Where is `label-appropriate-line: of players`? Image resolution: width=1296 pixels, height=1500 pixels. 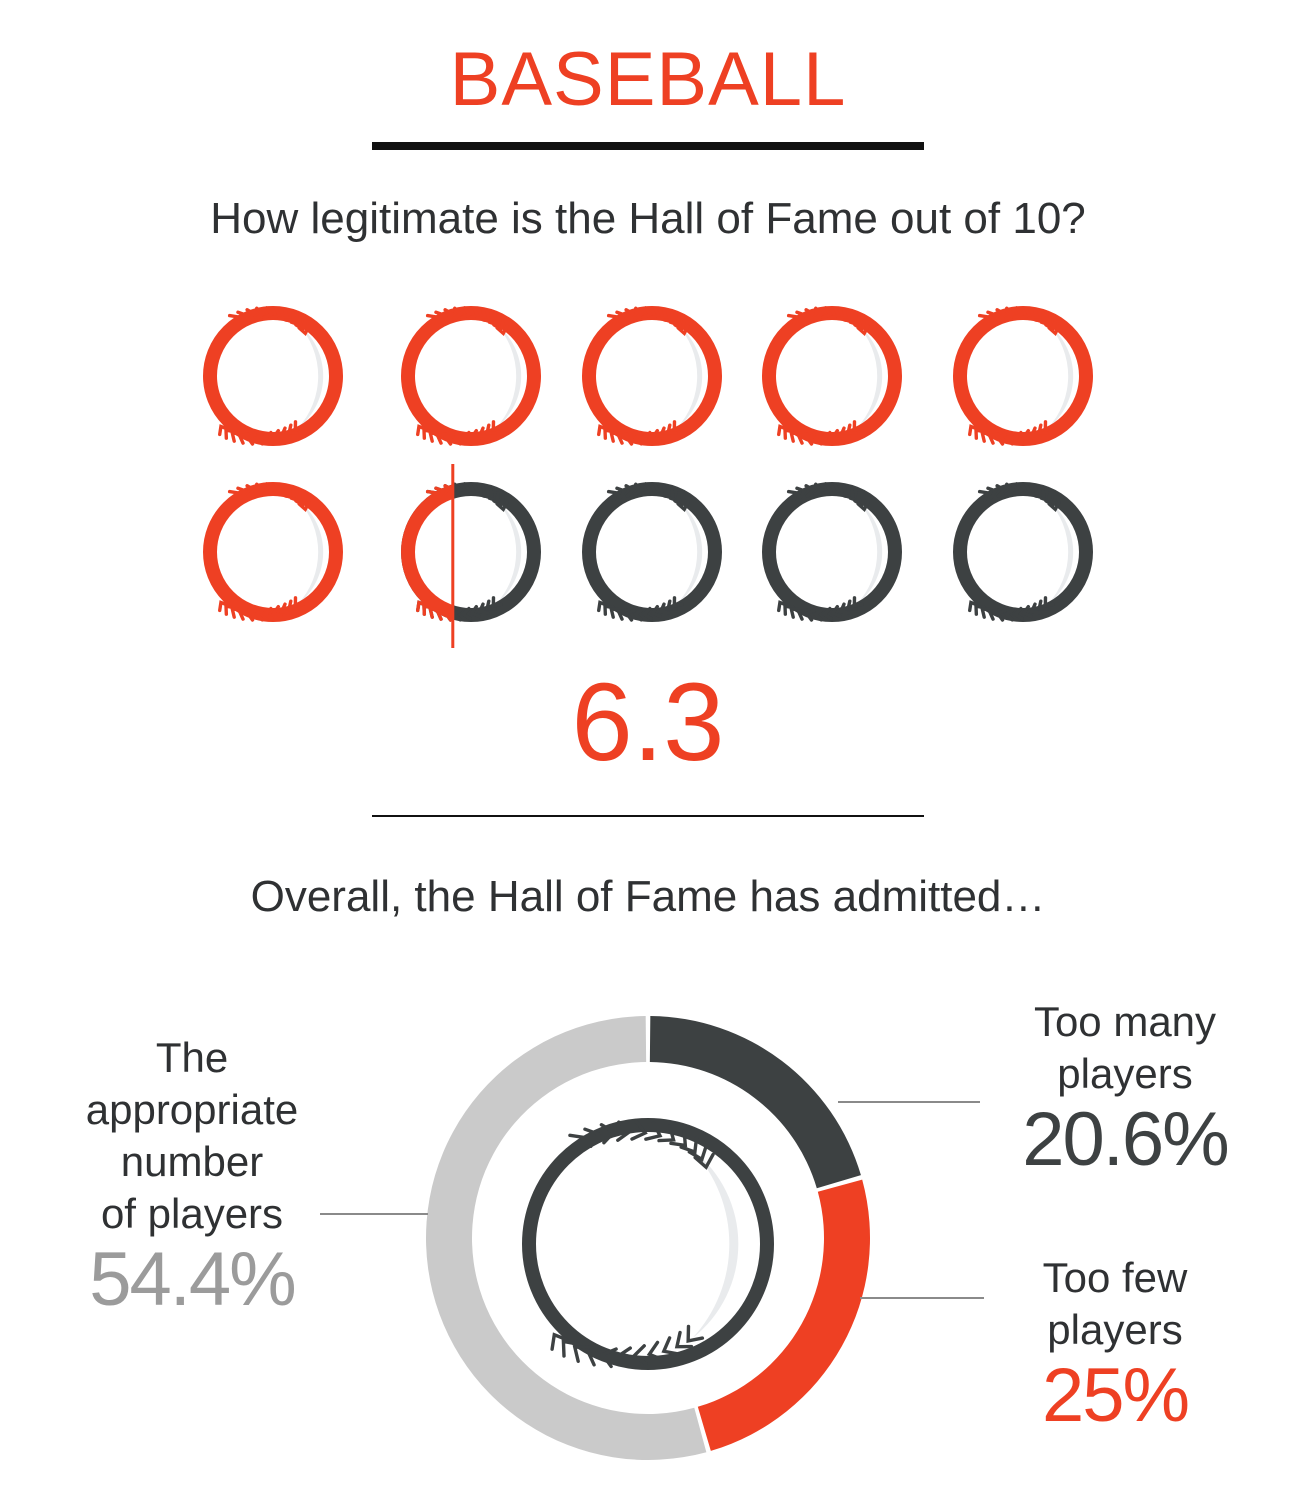 label-appropriate-line: of players is located at coordinates (192, 1213).